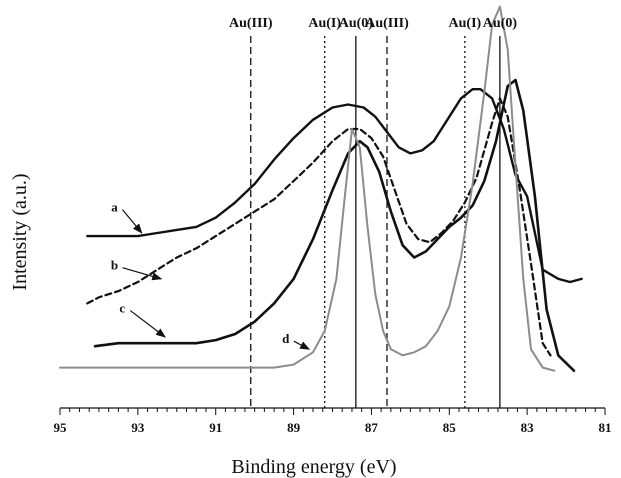 The width and height of the screenshot is (621, 478). I want to click on reference-label-5: Au(I), so click(465, 23).